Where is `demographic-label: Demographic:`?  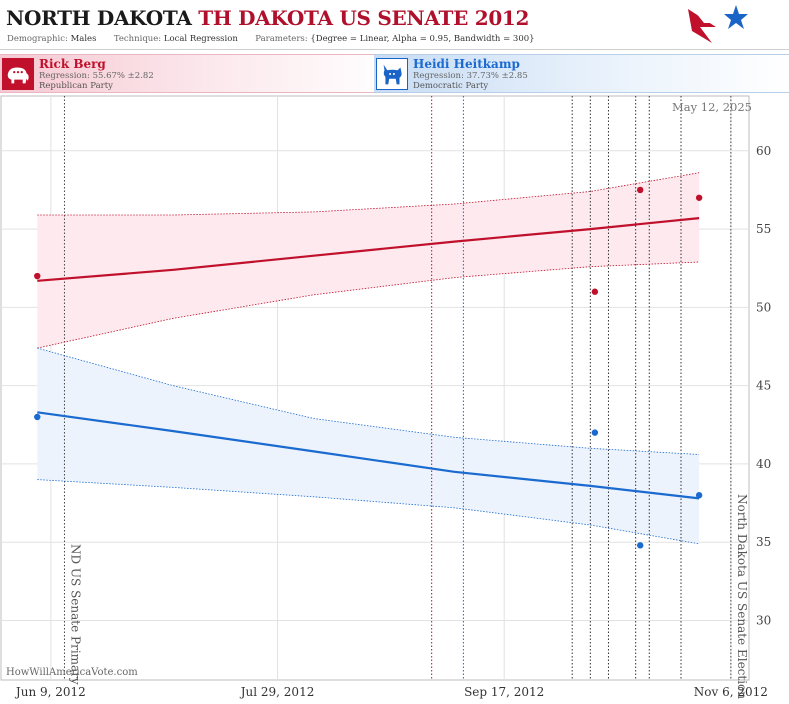 demographic-label: Demographic: is located at coordinates (37, 39).